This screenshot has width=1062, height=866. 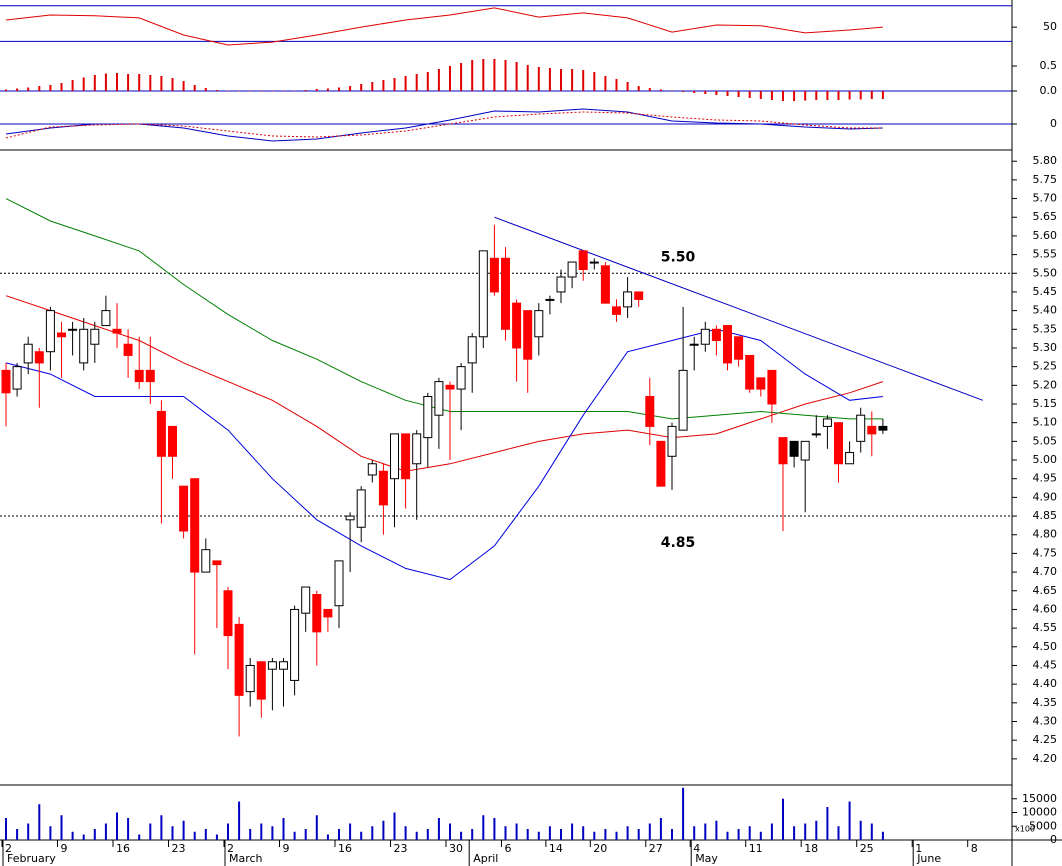 I want to click on y-tick-label: 4.20, so click(x=1045, y=758).